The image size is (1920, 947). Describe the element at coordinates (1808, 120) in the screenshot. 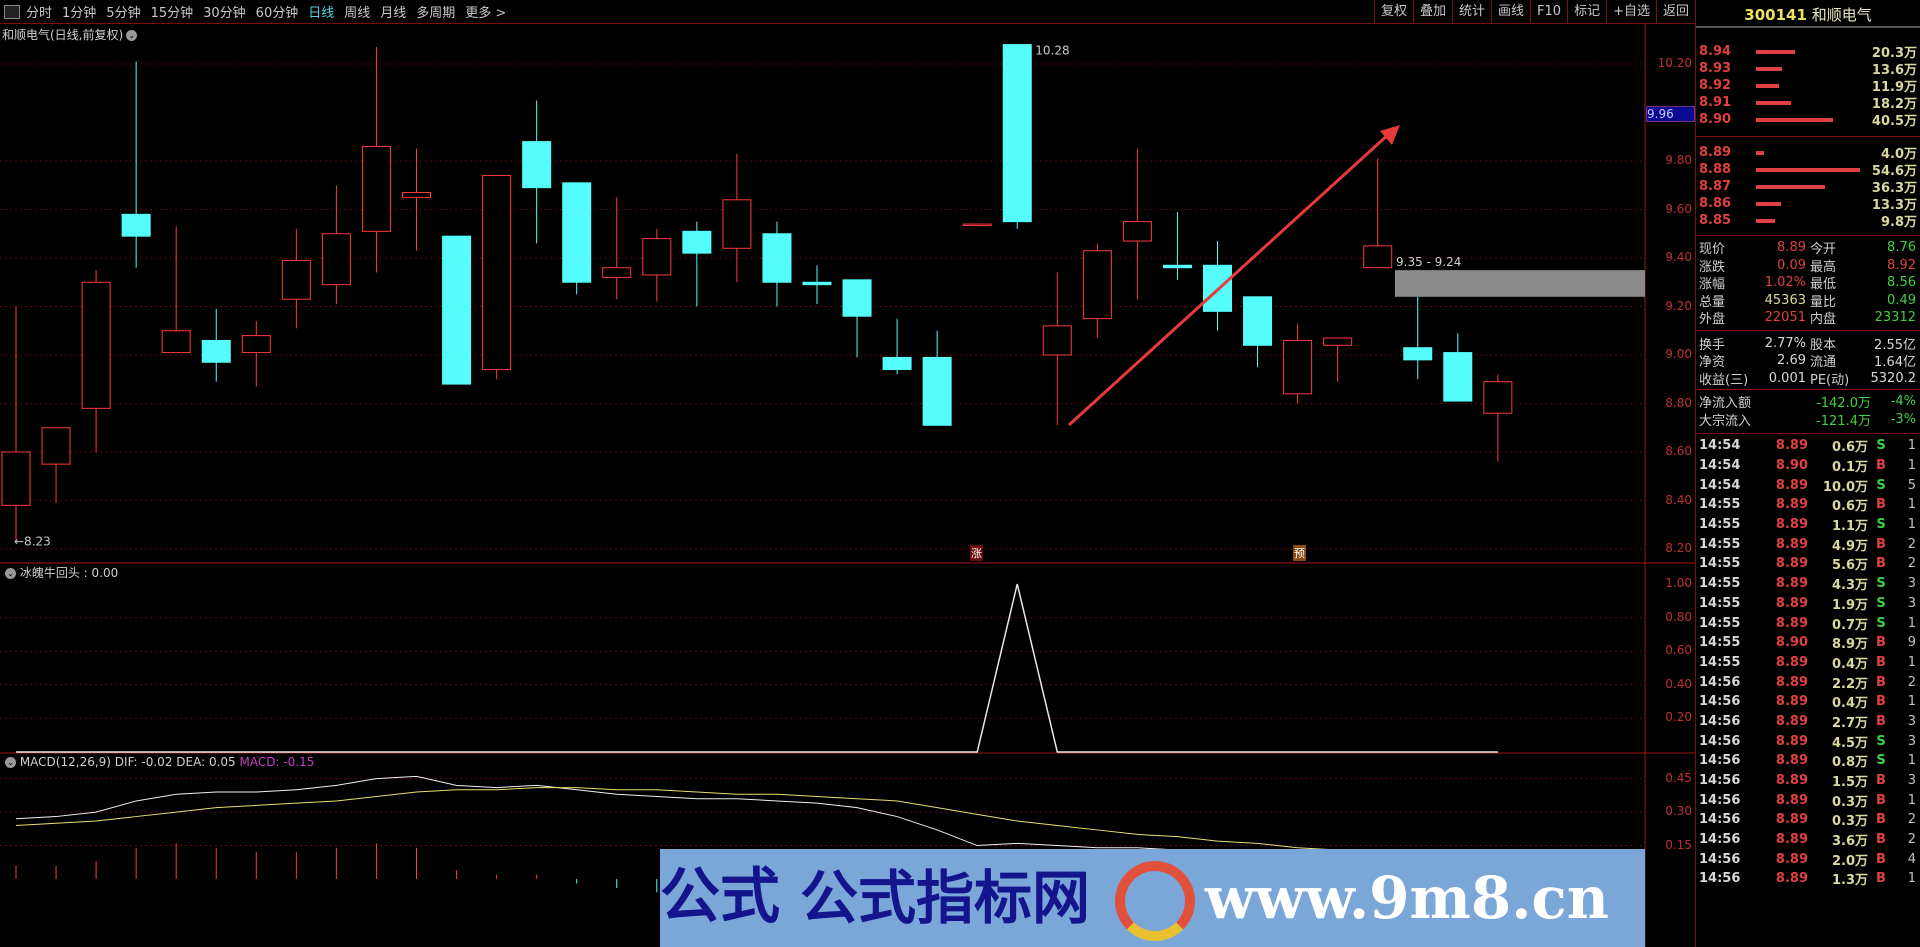

I see `order-row: 8.90 40.5万` at that location.